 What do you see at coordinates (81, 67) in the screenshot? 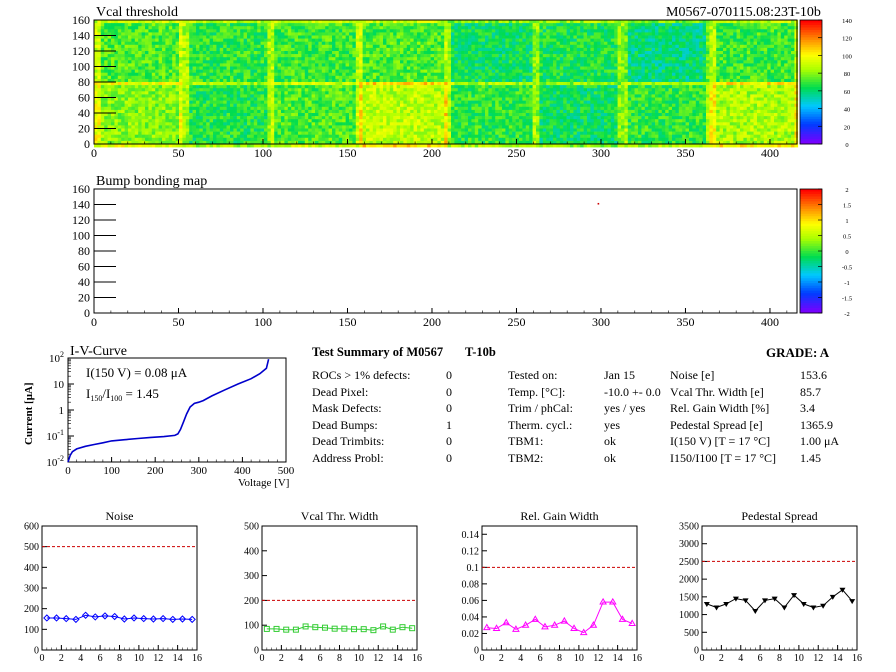
I see `map-y-tick: 100` at bounding box center [81, 67].